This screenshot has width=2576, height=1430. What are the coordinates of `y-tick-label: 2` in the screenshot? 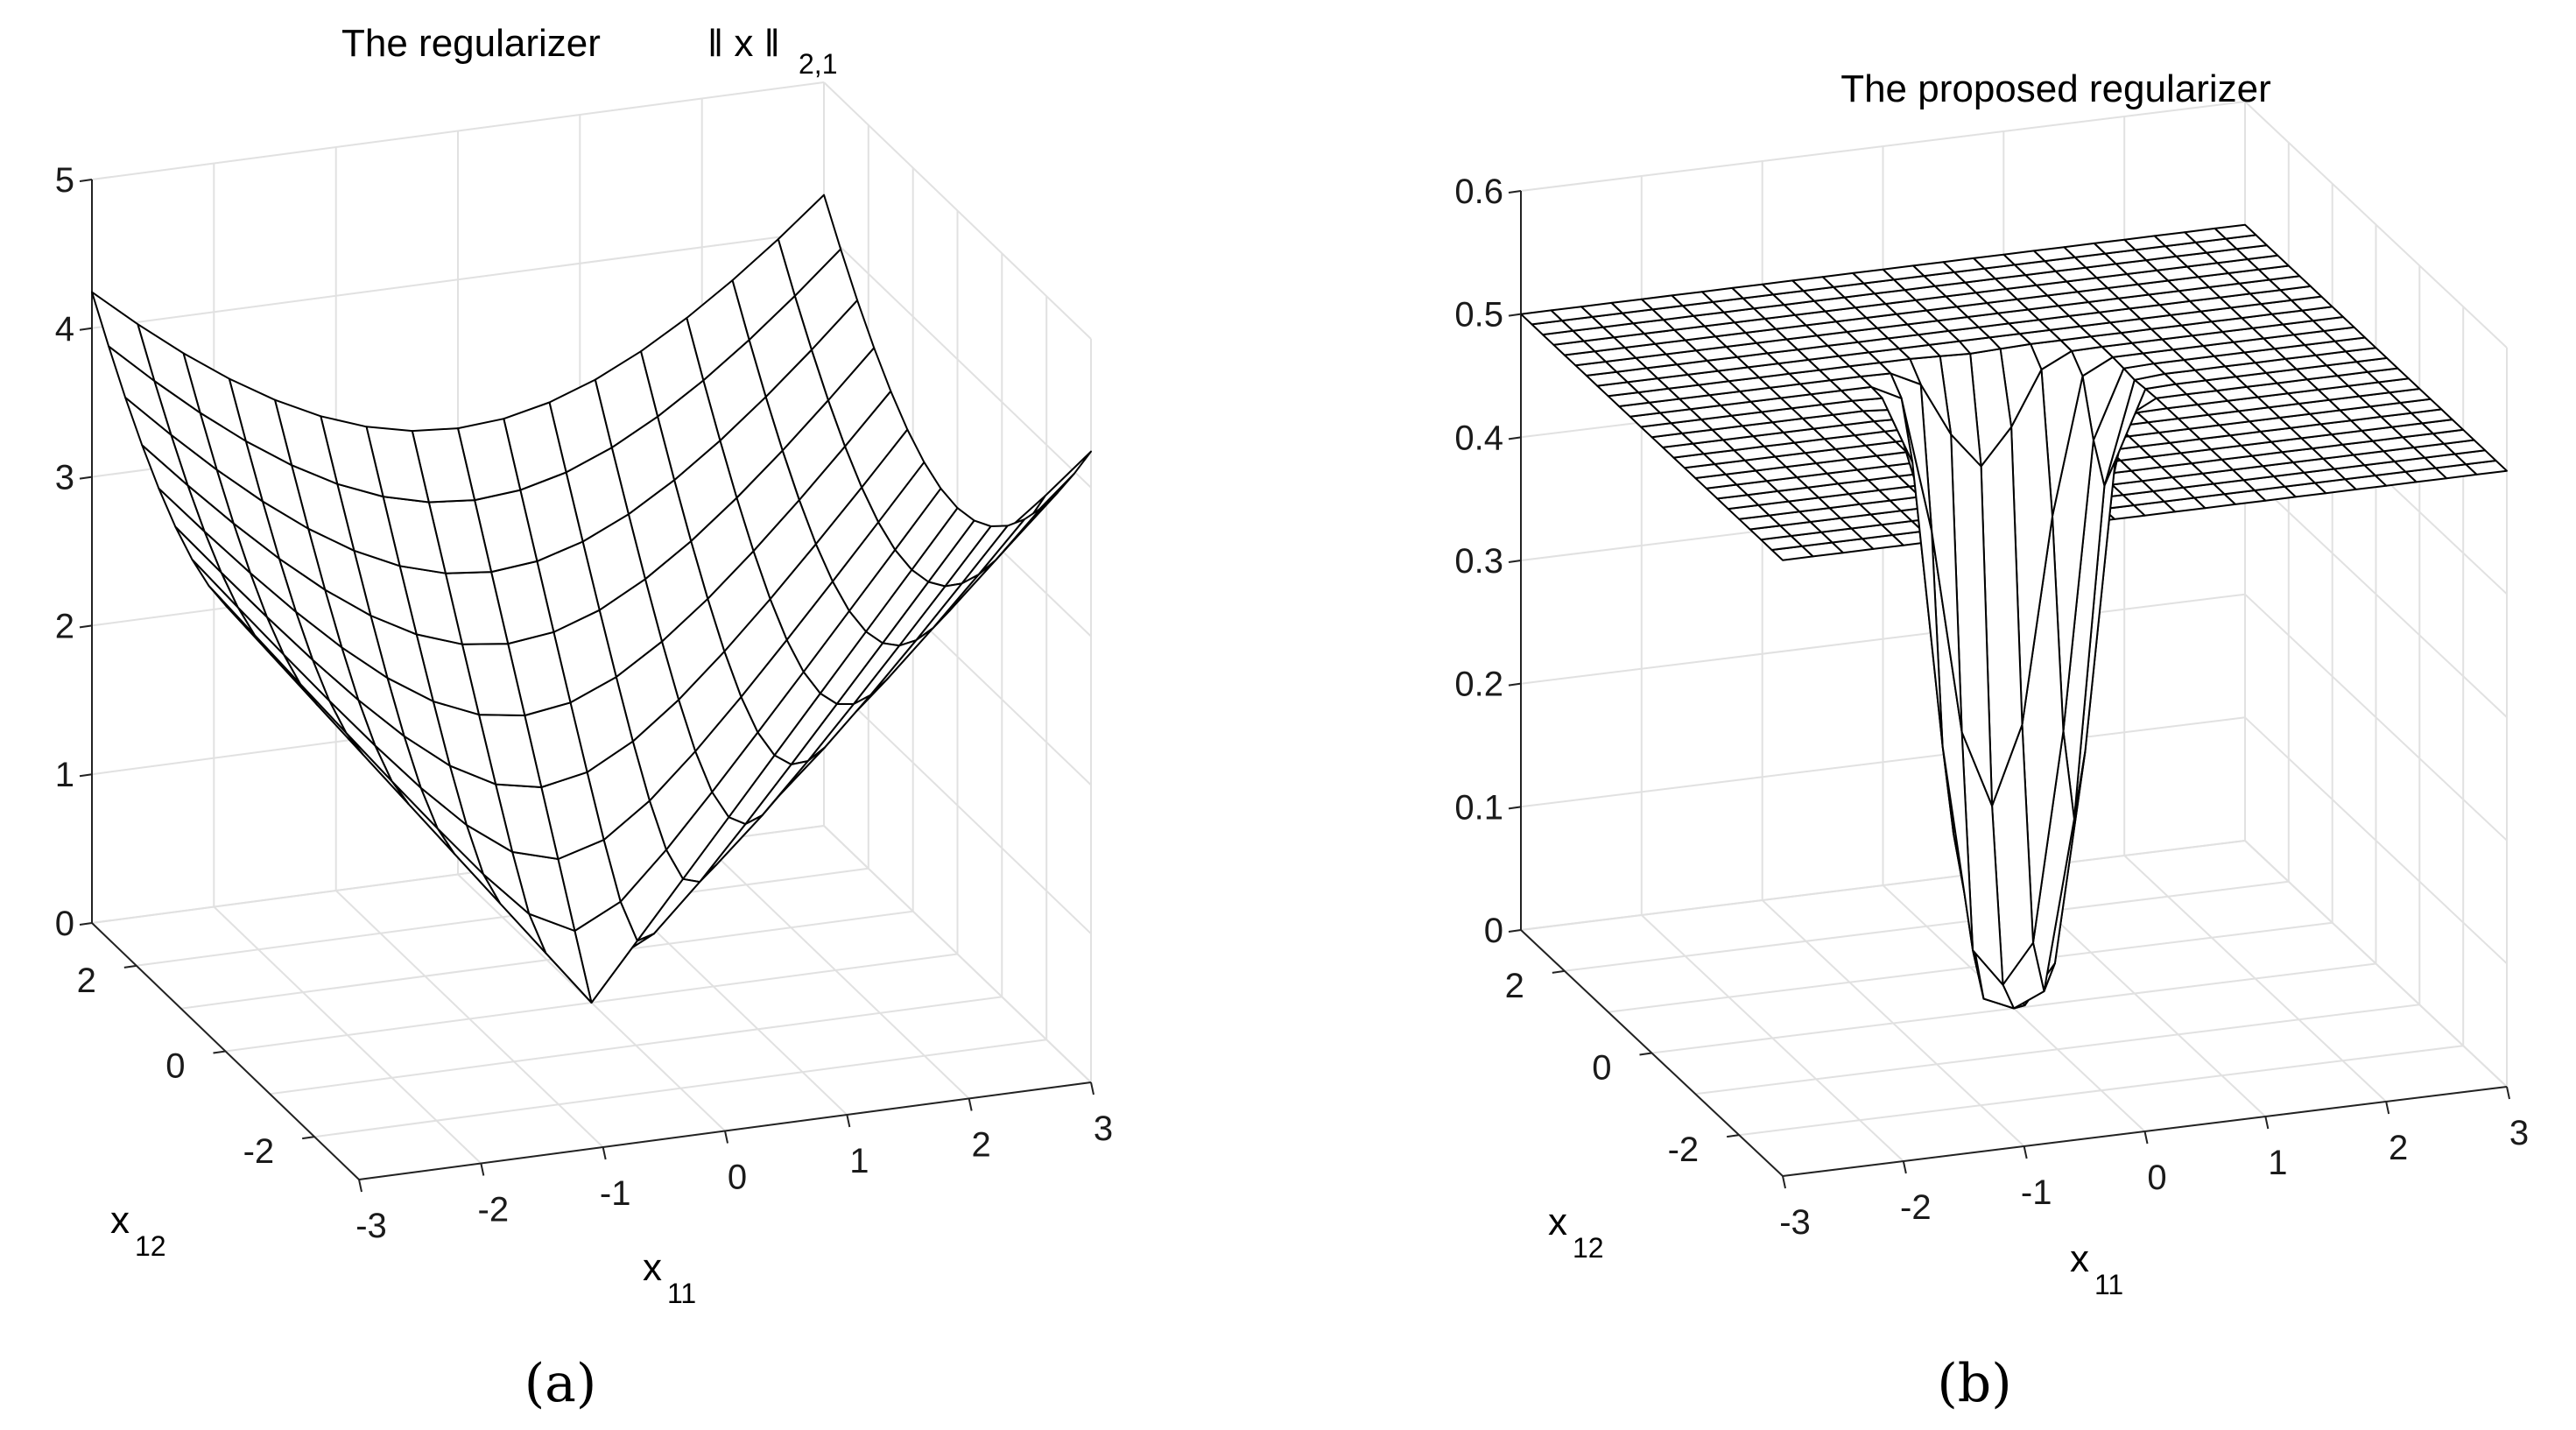 It's located at (1514, 986).